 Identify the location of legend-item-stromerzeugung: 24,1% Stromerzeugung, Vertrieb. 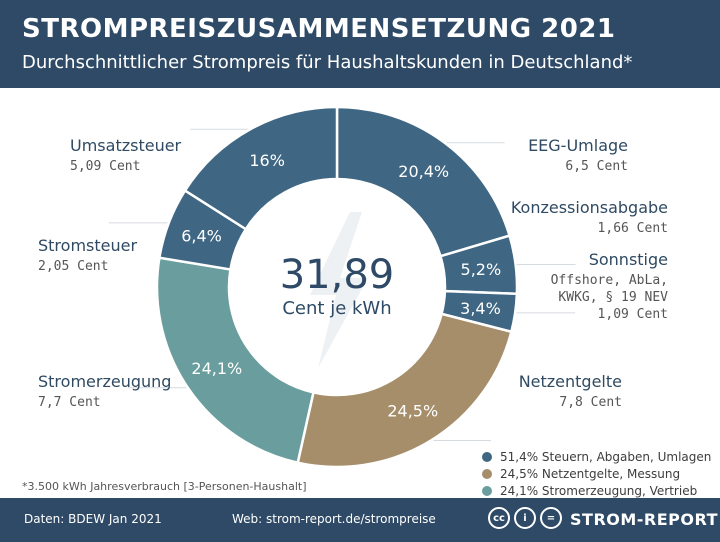
(596, 490).